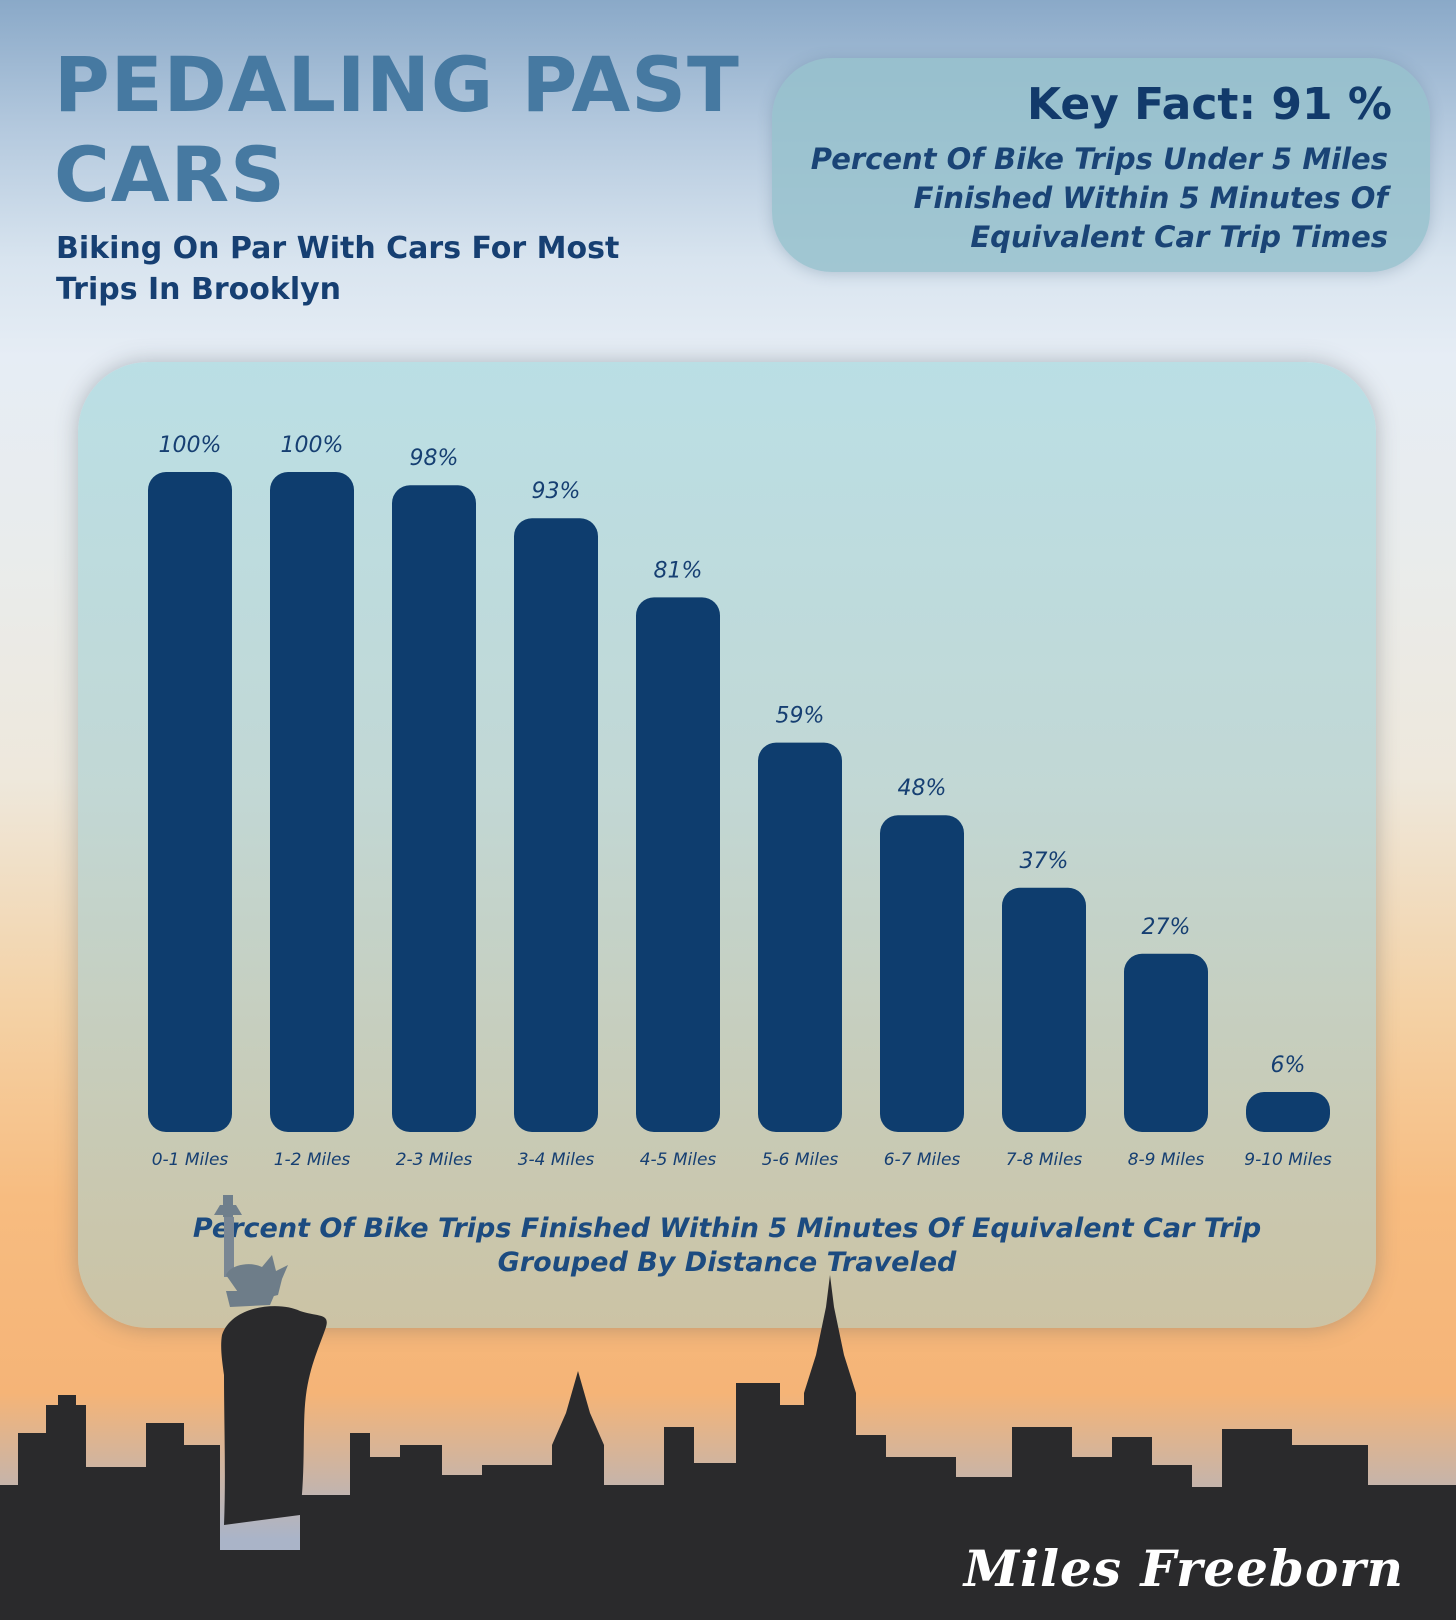 The image size is (1456, 1620). I want to click on value-label-8: 27%, so click(1166, 927).